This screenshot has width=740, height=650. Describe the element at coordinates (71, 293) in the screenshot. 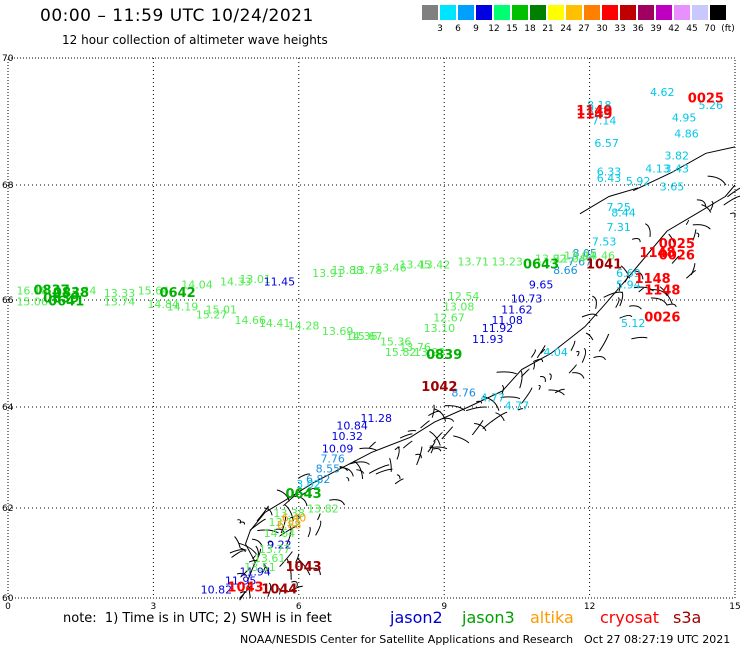

I see `wave-height-label: 0838` at that location.